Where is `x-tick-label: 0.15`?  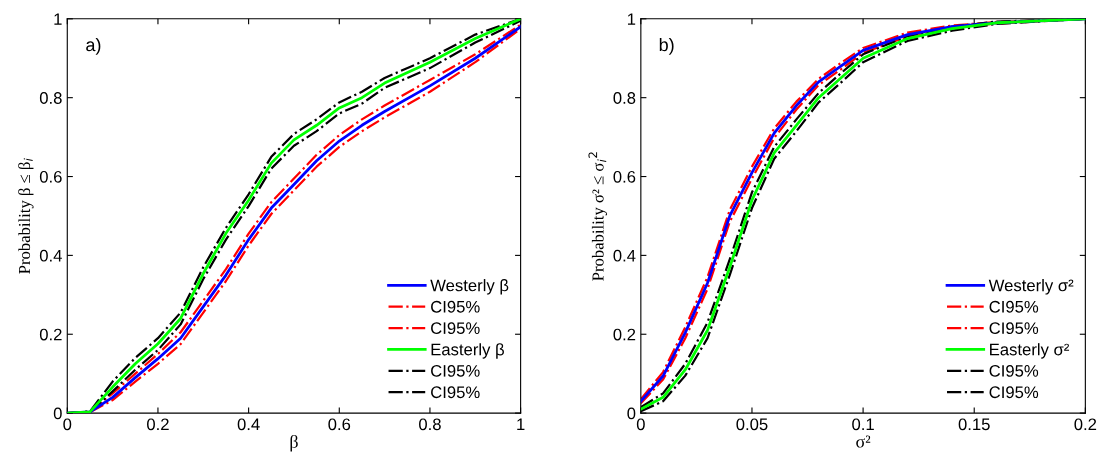 x-tick-label: 0.15 is located at coordinates (974, 424).